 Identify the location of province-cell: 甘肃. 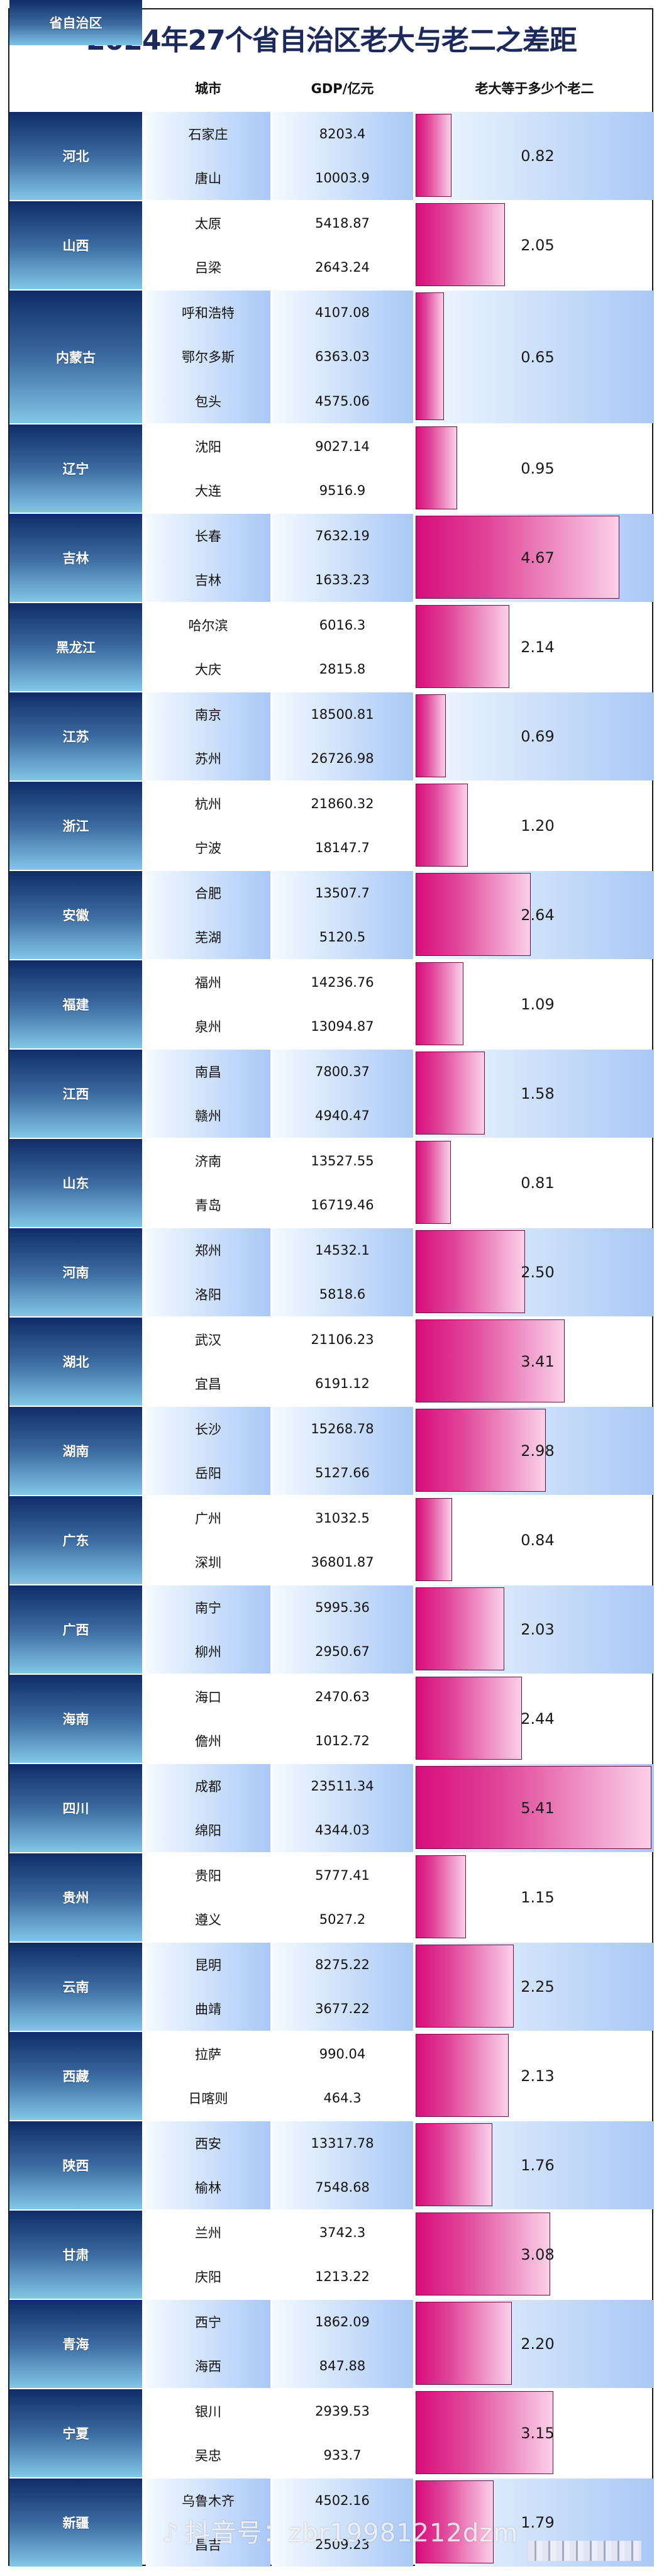
(75, 2255).